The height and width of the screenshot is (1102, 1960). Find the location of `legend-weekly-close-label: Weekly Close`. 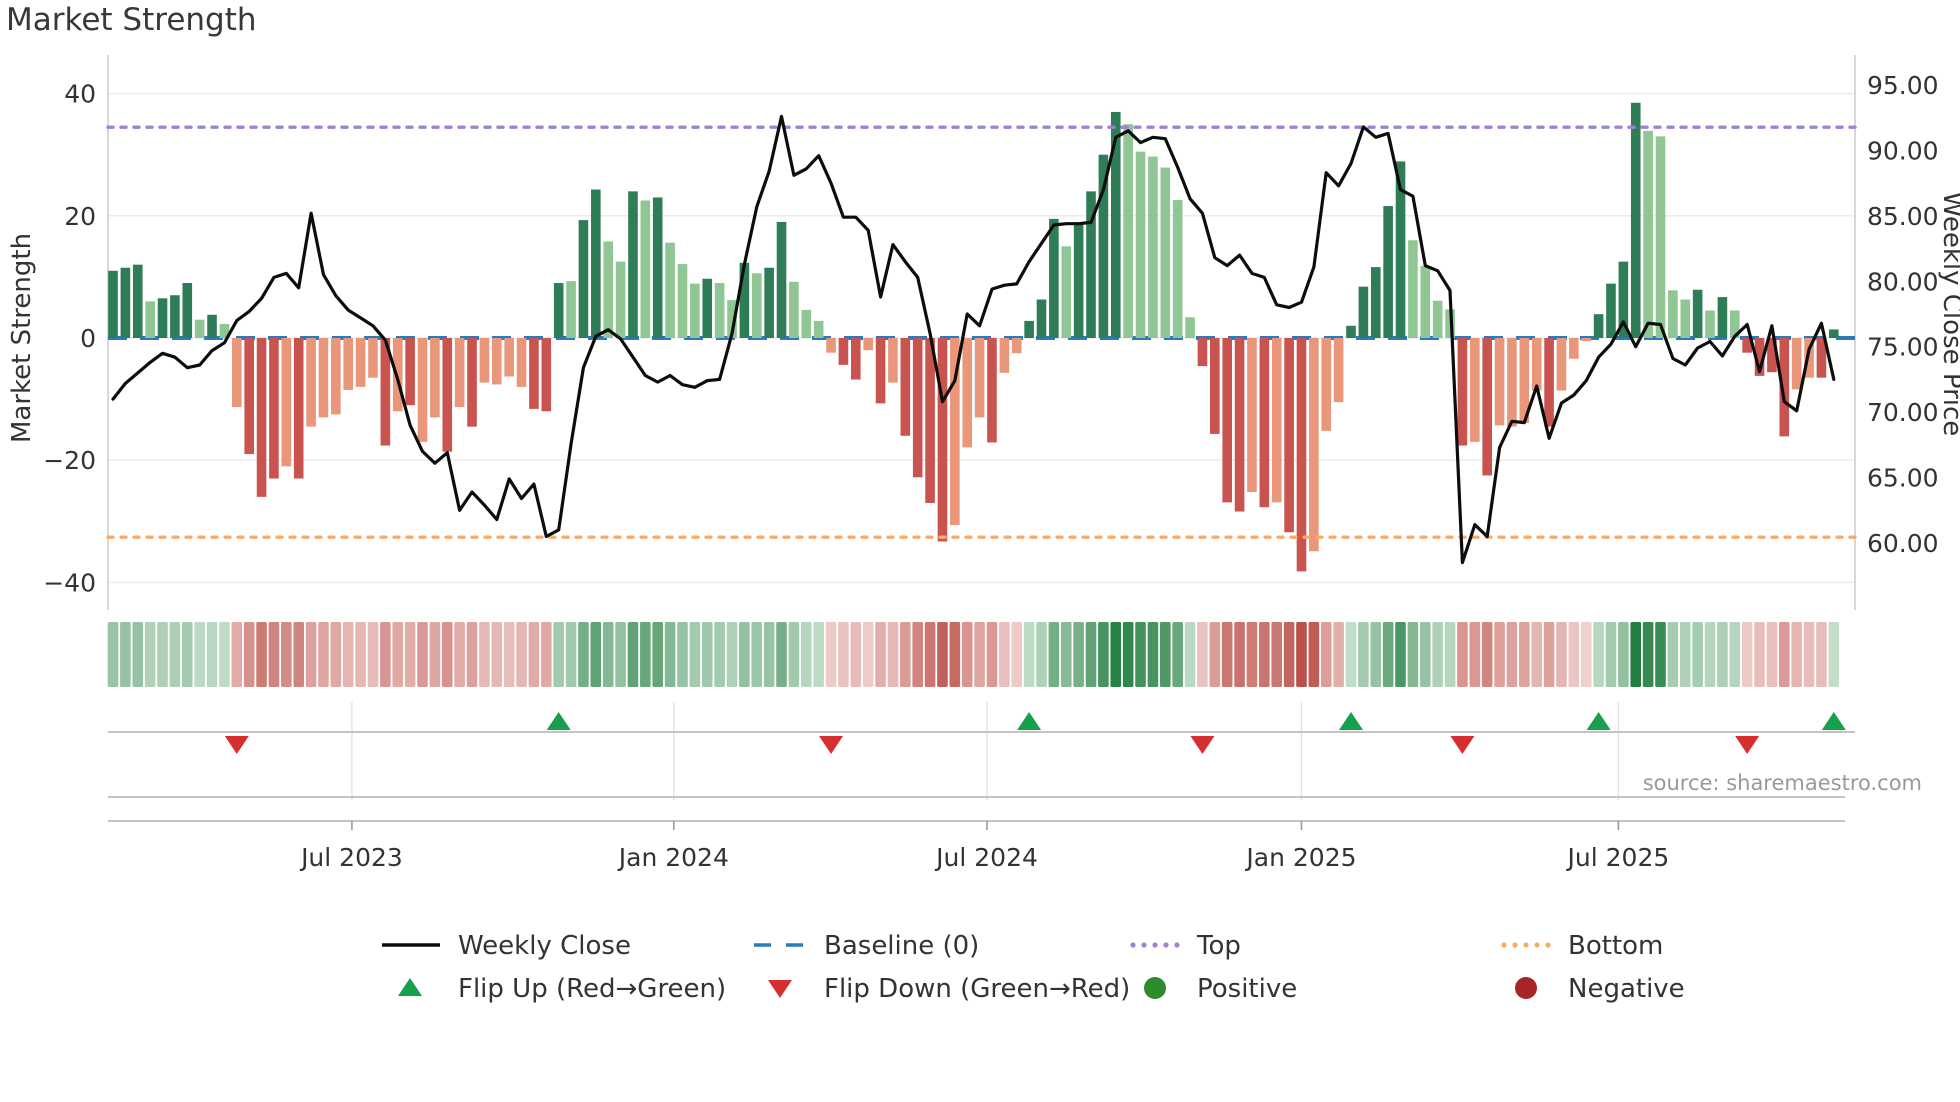

legend-weekly-close-label: Weekly Close is located at coordinates (544, 946).